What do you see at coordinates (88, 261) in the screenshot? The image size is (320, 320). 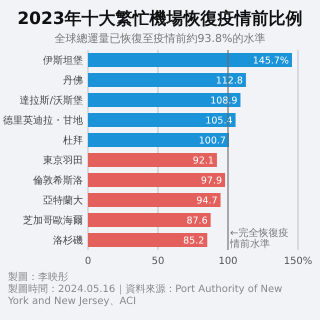 I see `x-tick-label: 0` at bounding box center [88, 261].